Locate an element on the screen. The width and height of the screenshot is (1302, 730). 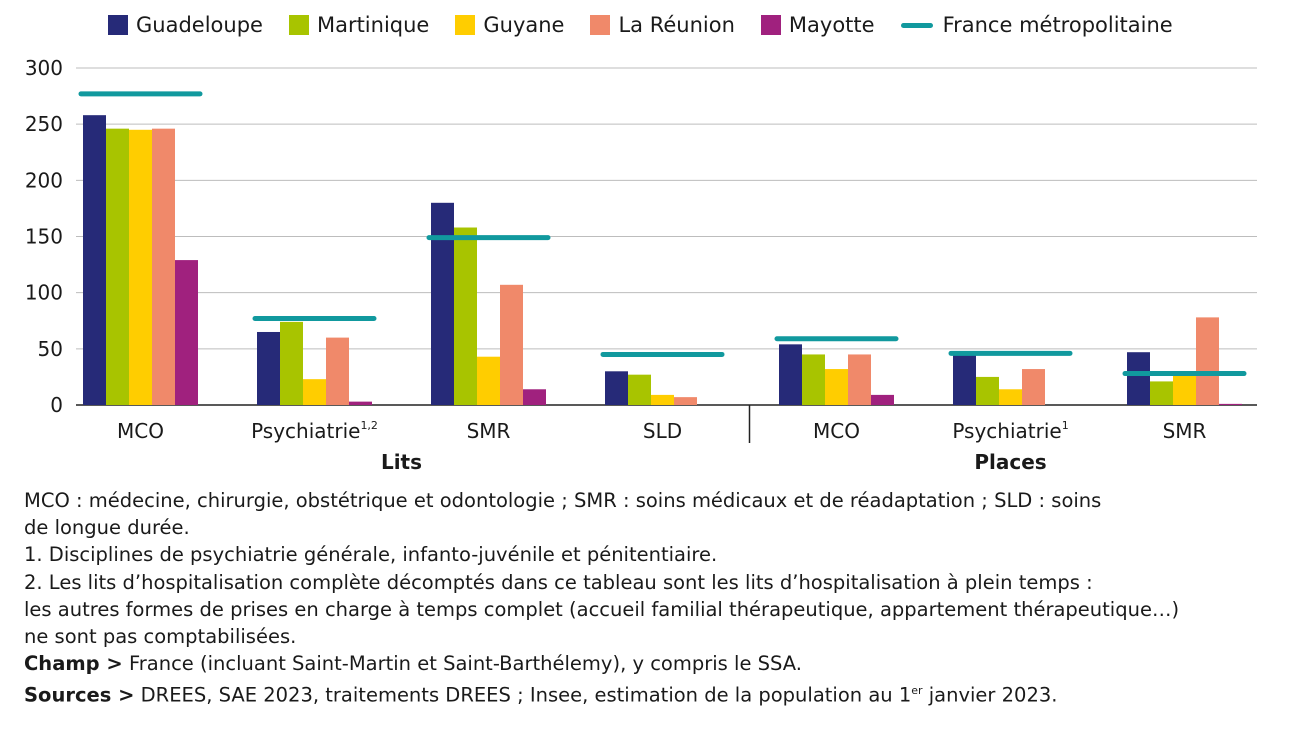
y-tick-label: 150 is located at coordinates (44, 237).